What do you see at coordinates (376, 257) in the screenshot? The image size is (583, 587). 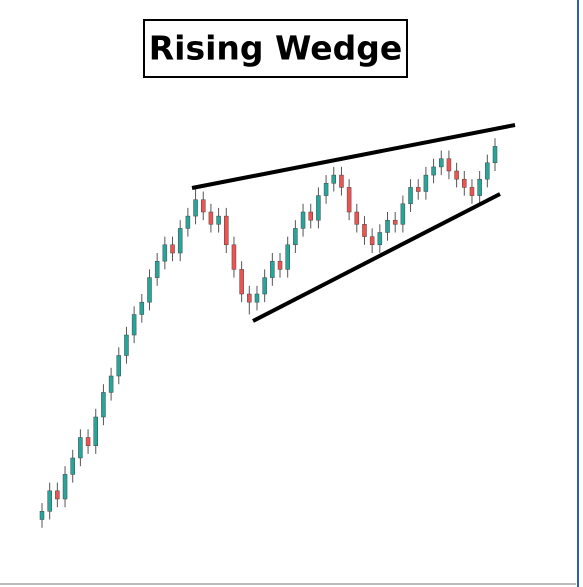 I see `lower-trendline` at bounding box center [376, 257].